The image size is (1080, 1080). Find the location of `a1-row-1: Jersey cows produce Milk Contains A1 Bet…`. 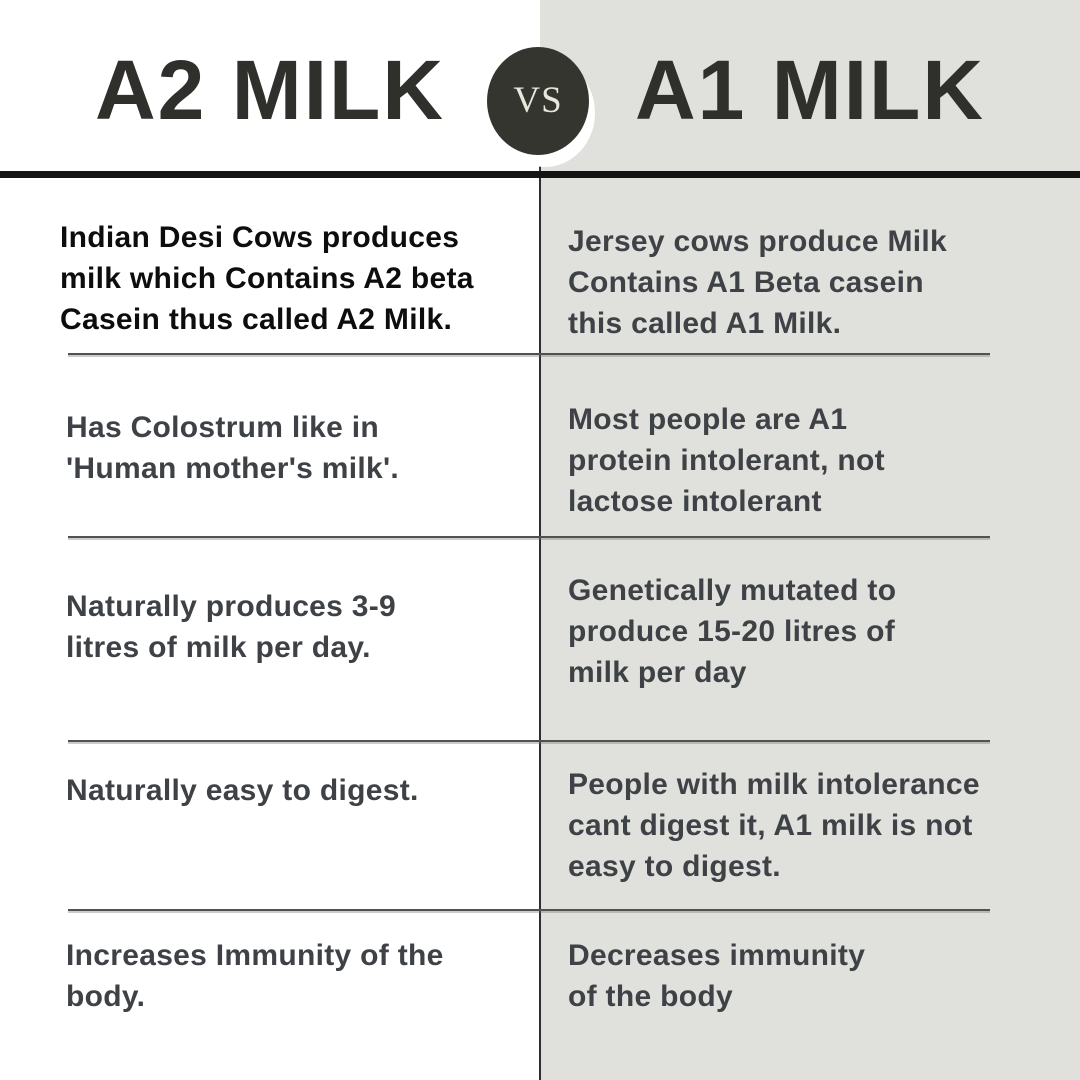

a1-row-1: Jersey cows produce Milk Contains A1 Bet… is located at coordinates (810, 266).